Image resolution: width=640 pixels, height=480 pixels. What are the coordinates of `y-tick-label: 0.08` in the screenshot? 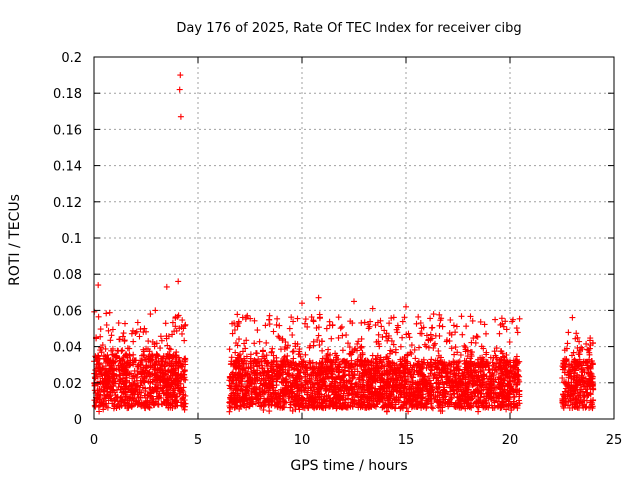 It's located at (67, 275).